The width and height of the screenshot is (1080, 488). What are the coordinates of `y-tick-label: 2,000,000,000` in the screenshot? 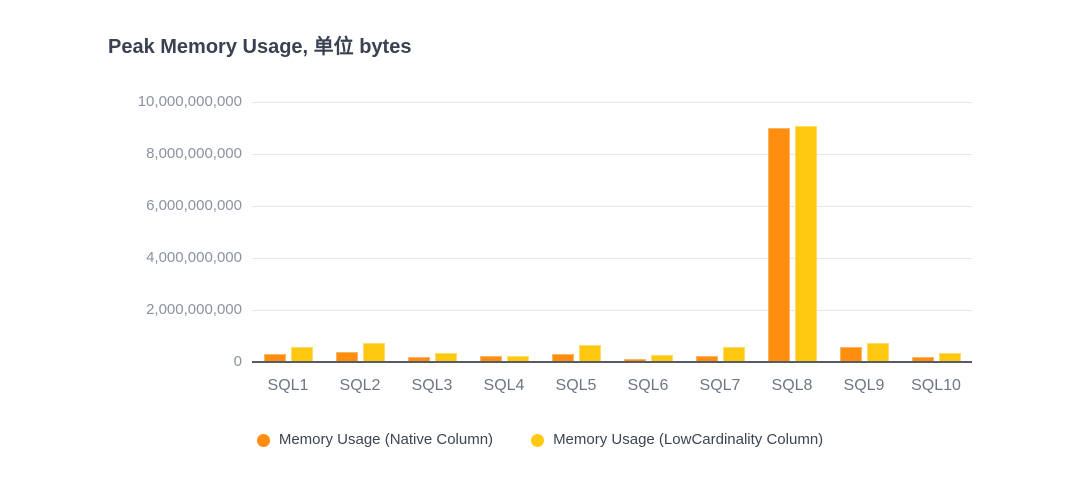 It's located at (194, 309).